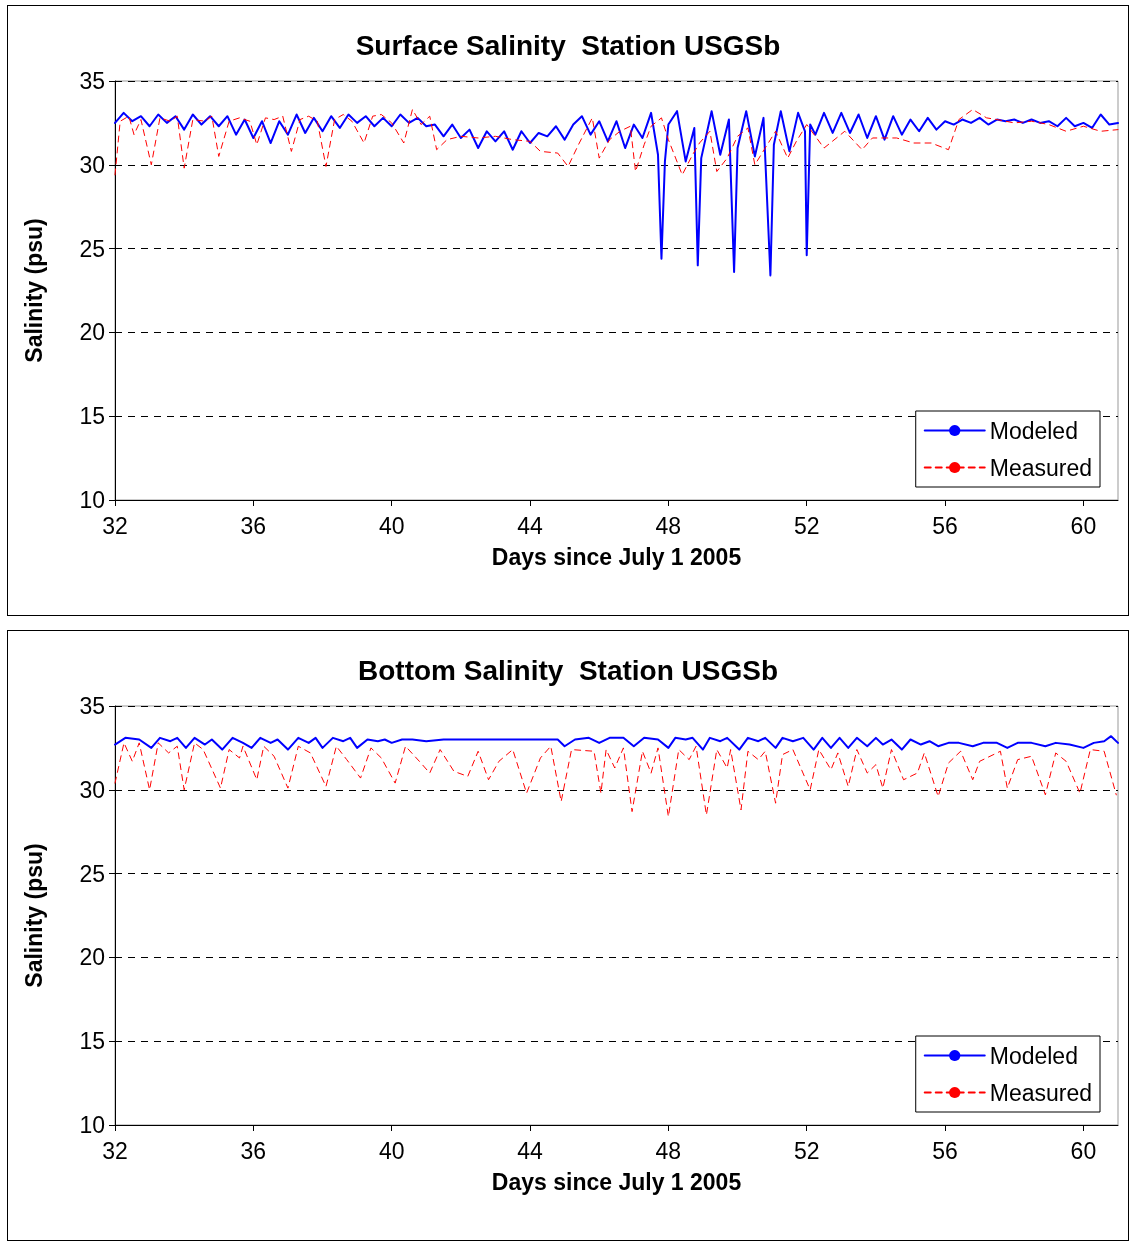 The height and width of the screenshot is (1241, 1131). I want to click on chart-title: Bottom Salinity Station USGSb, so click(568, 670).